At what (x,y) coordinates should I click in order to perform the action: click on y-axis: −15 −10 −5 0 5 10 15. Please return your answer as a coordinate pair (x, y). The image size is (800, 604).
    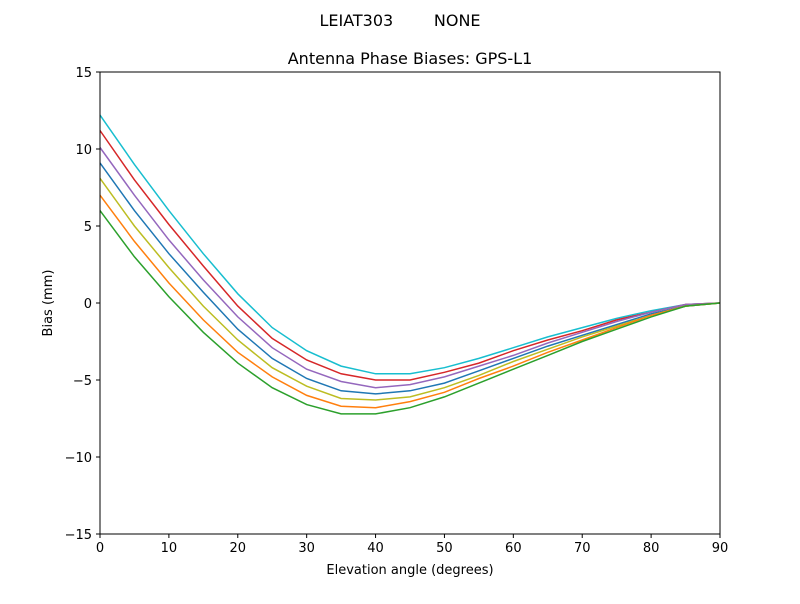
    Looking at the image, I should click on (82, 304).